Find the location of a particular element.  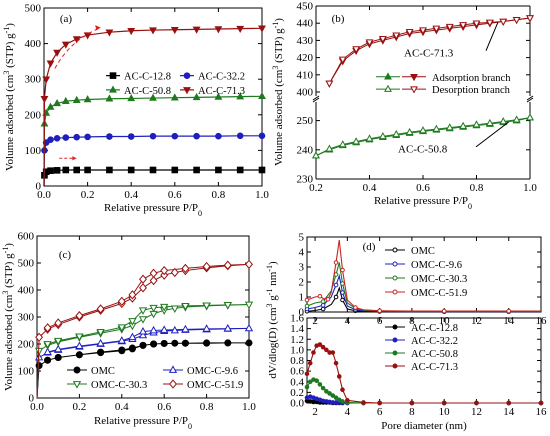

panel-c-label: (c) is located at coordinates (65, 255).